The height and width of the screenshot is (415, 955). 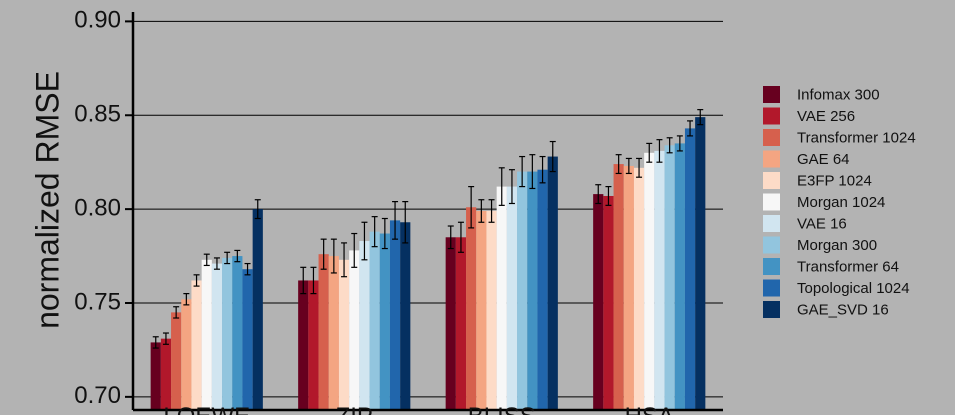 What do you see at coordinates (97, 395) in the screenshot?
I see `y-tick-label: 0.70` at bounding box center [97, 395].